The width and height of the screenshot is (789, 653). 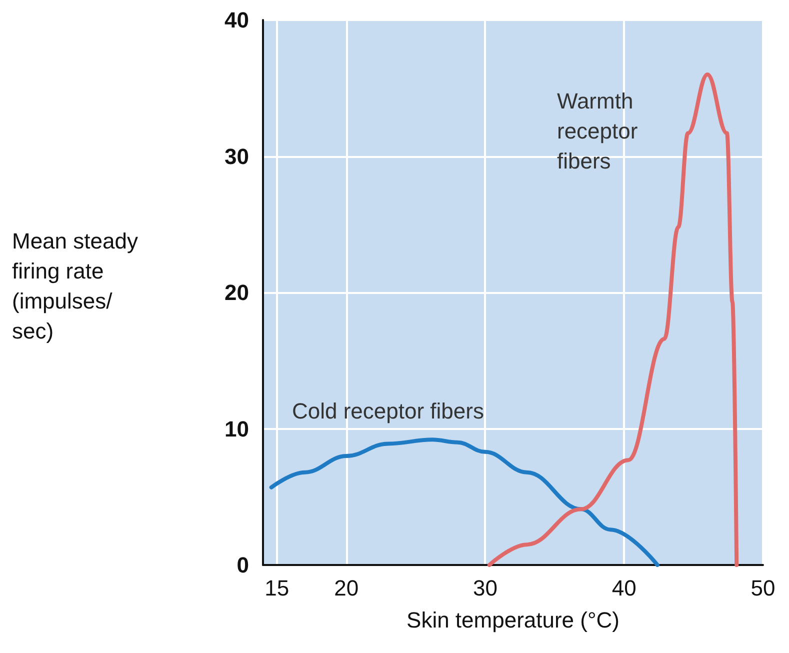 What do you see at coordinates (513, 620) in the screenshot?
I see `x-axis-title: Skin temperature (°C)` at bounding box center [513, 620].